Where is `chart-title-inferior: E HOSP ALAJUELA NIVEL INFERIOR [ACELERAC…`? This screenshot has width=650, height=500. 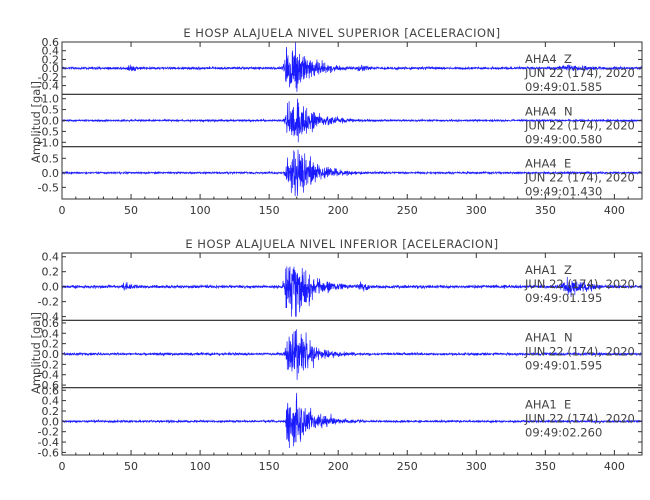 chart-title-inferior: E HOSP ALAJUELA NIVEL INFERIOR [ACELERAC… is located at coordinates (341, 244).